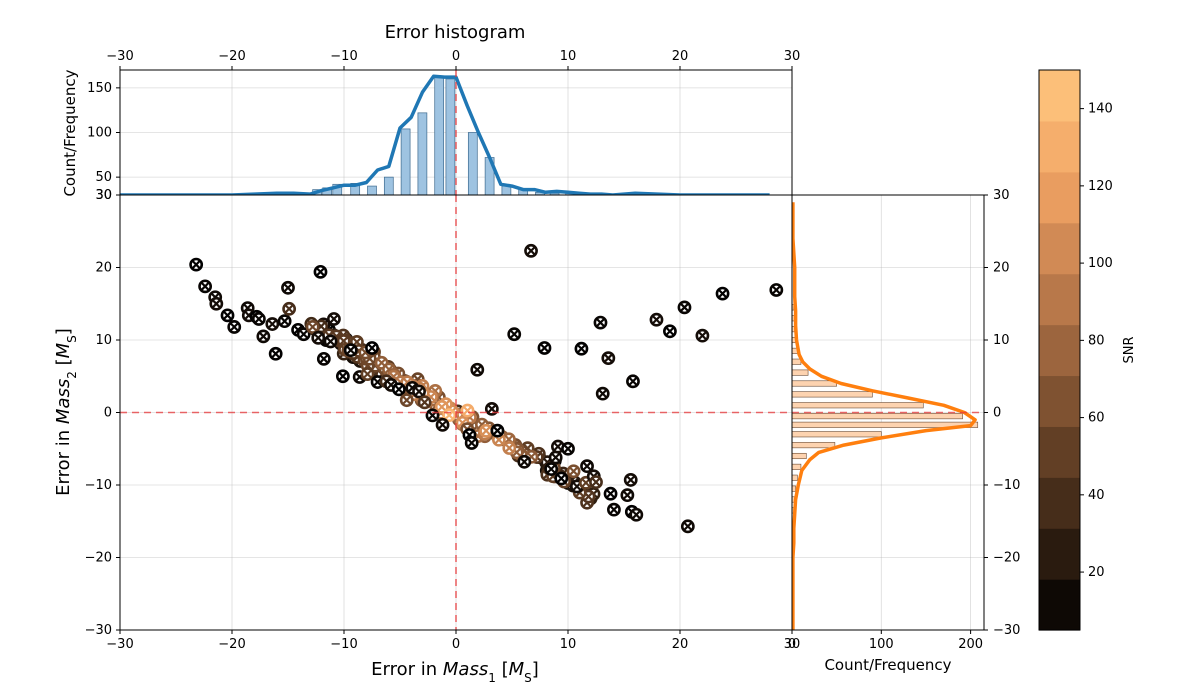 The image size is (1200, 700). I want to click on x-tick-label: 200, so click(970, 644).